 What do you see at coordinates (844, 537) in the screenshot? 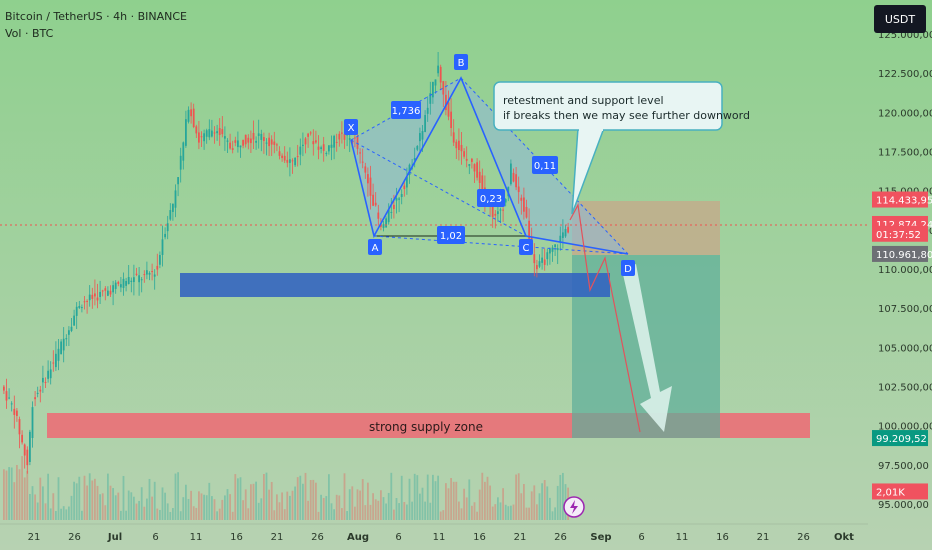
I see `time-tick-label: Okt` at bounding box center [844, 537].